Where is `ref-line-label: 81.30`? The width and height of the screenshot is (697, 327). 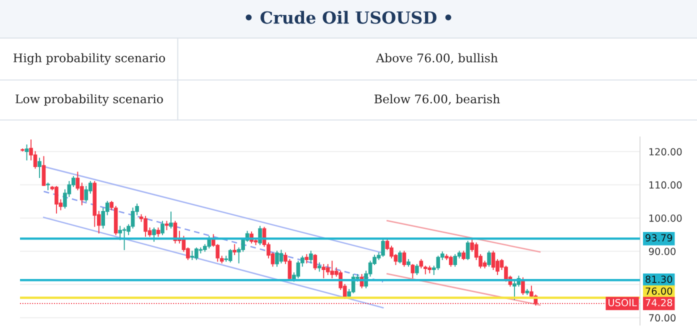 ref-line-label: 81.30 is located at coordinates (659, 279).